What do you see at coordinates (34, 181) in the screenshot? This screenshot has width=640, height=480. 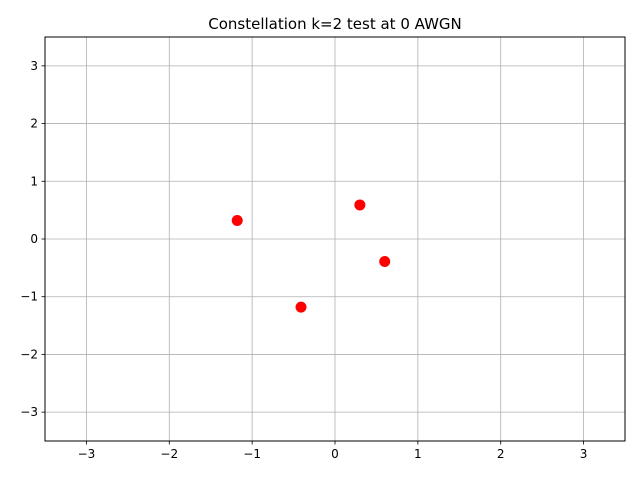 I see `y-tick-label: 1` at bounding box center [34, 181].